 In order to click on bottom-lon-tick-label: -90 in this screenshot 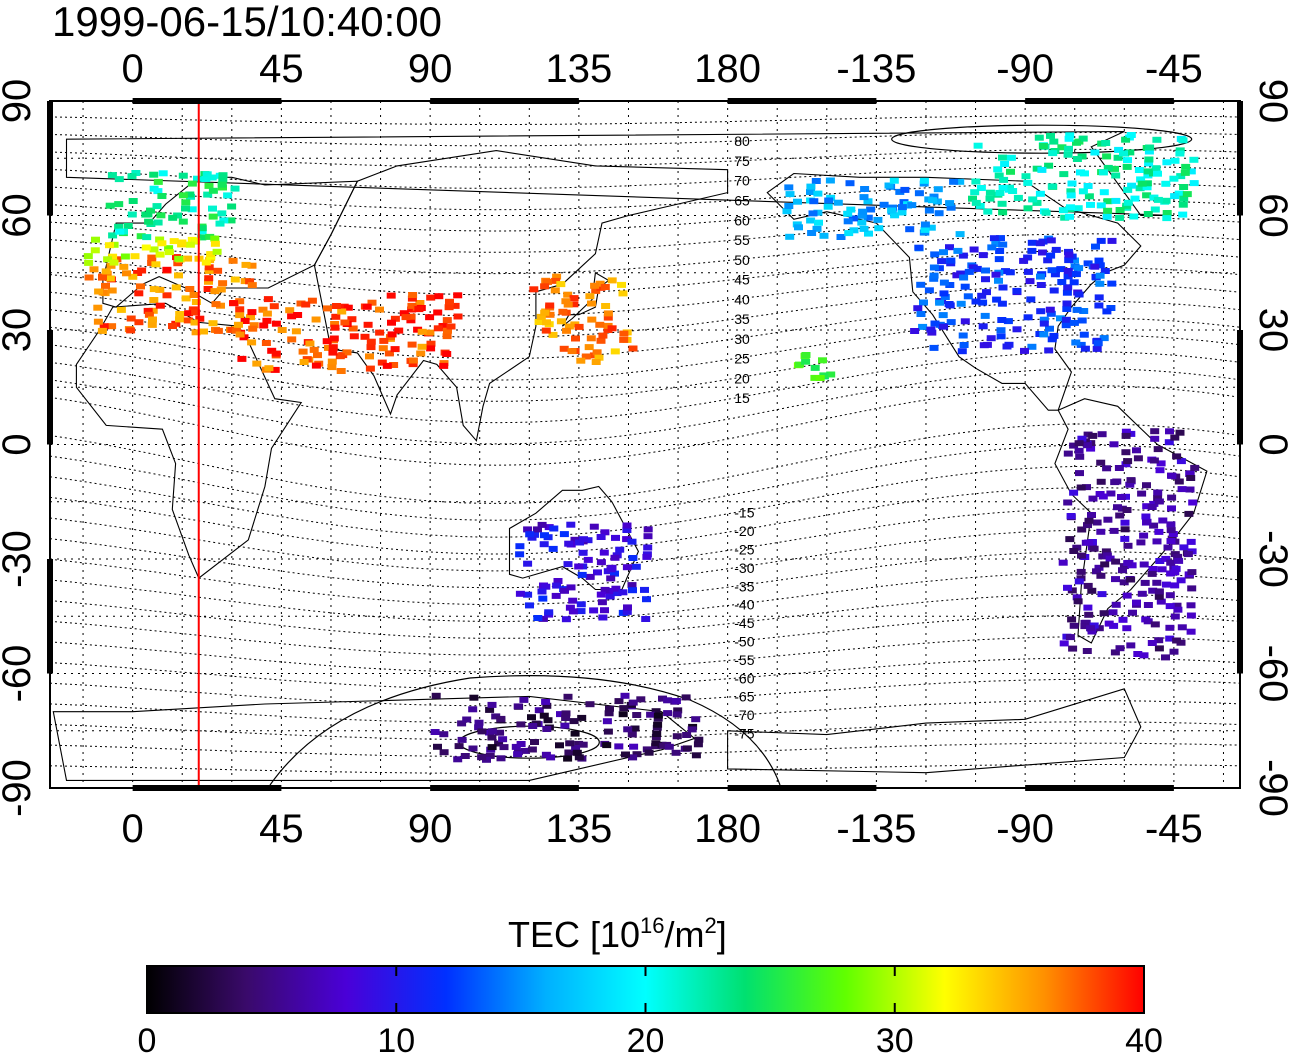, I will do `click(1025, 829)`.